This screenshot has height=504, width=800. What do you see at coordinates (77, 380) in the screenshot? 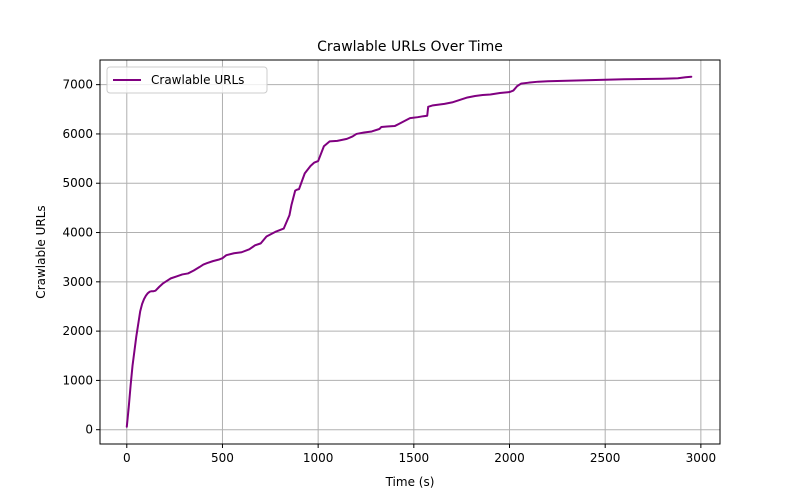
I see `y-tick-label: 1000` at bounding box center [77, 380].